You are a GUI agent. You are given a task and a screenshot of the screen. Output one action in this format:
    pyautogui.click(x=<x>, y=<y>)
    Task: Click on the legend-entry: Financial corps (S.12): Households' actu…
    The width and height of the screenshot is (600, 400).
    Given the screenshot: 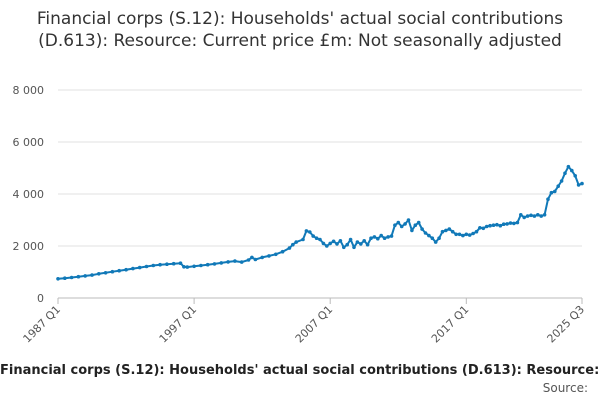 What is the action you would take?
    pyautogui.click(x=300, y=372)
    